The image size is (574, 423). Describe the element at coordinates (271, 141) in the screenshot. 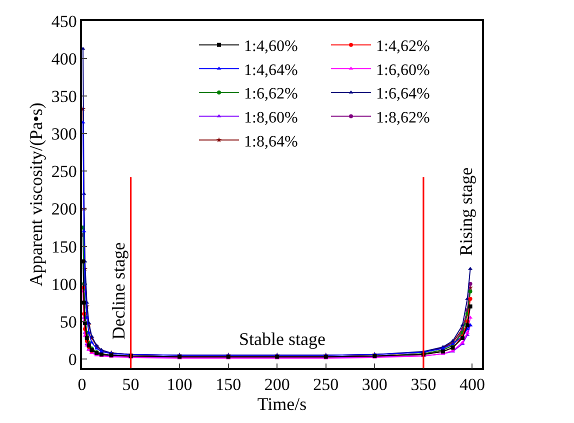

I see `legend-label: 1:8,64%` at that location.